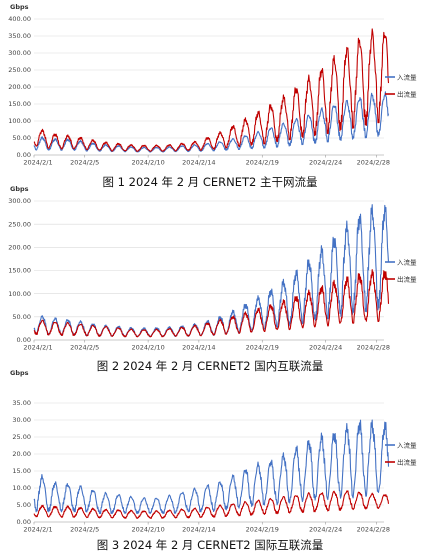 The width and height of the screenshot is (421, 552). What do you see at coordinates (210, 182) in the screenshot?
I see `figure-caption: 图 1 2024 年 2 月 CERNET2 主干网流量` at bounding box center [210, 182].